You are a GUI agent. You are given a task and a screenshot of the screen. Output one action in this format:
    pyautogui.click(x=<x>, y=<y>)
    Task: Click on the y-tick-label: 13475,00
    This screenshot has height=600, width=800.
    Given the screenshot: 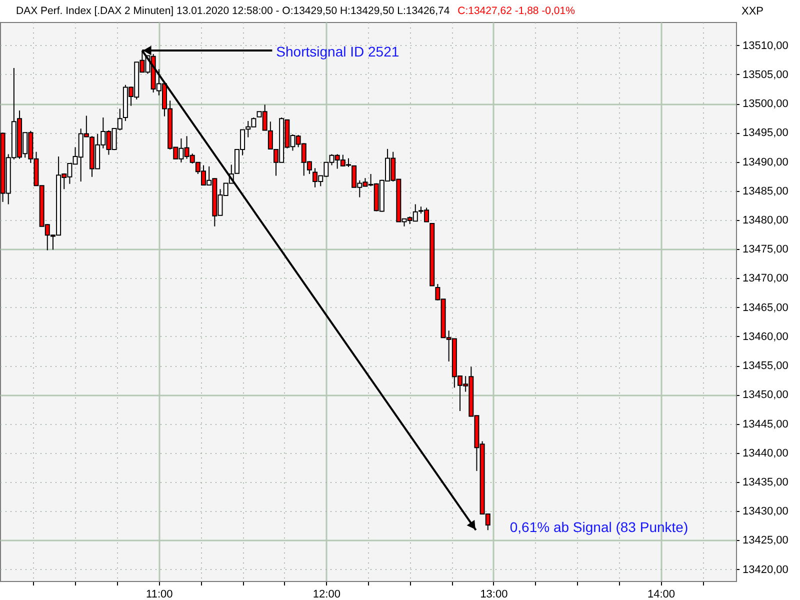 What is the action you would take?
    pyautogui.click(x=765, y=250)
    